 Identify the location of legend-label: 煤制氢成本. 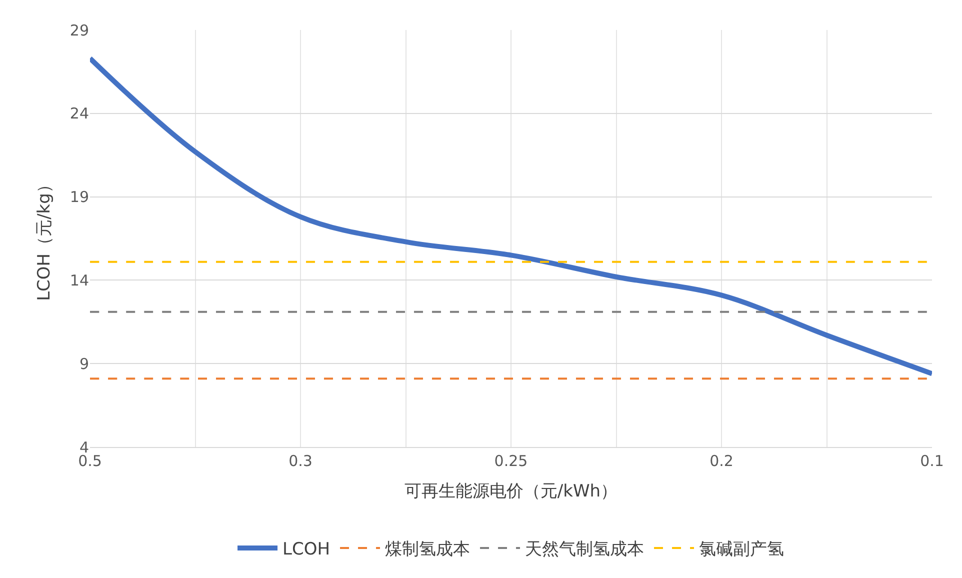
(427, 550).